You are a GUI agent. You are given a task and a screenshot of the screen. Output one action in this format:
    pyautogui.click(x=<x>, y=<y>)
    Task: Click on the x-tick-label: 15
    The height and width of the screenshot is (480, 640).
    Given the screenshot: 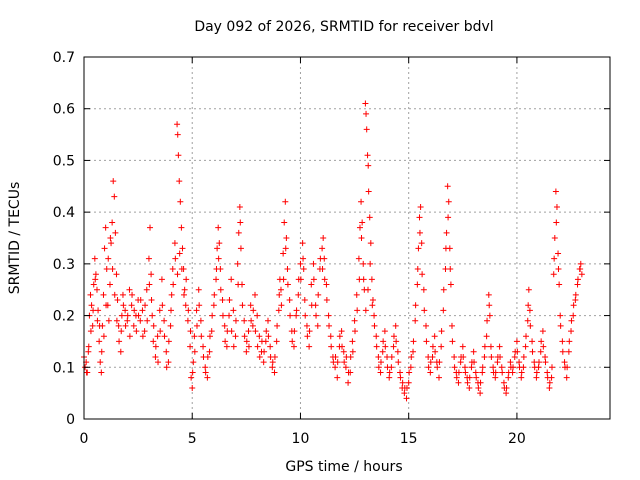 What is the action you would take?
    pyautogui.click(x=409, y=439)
    